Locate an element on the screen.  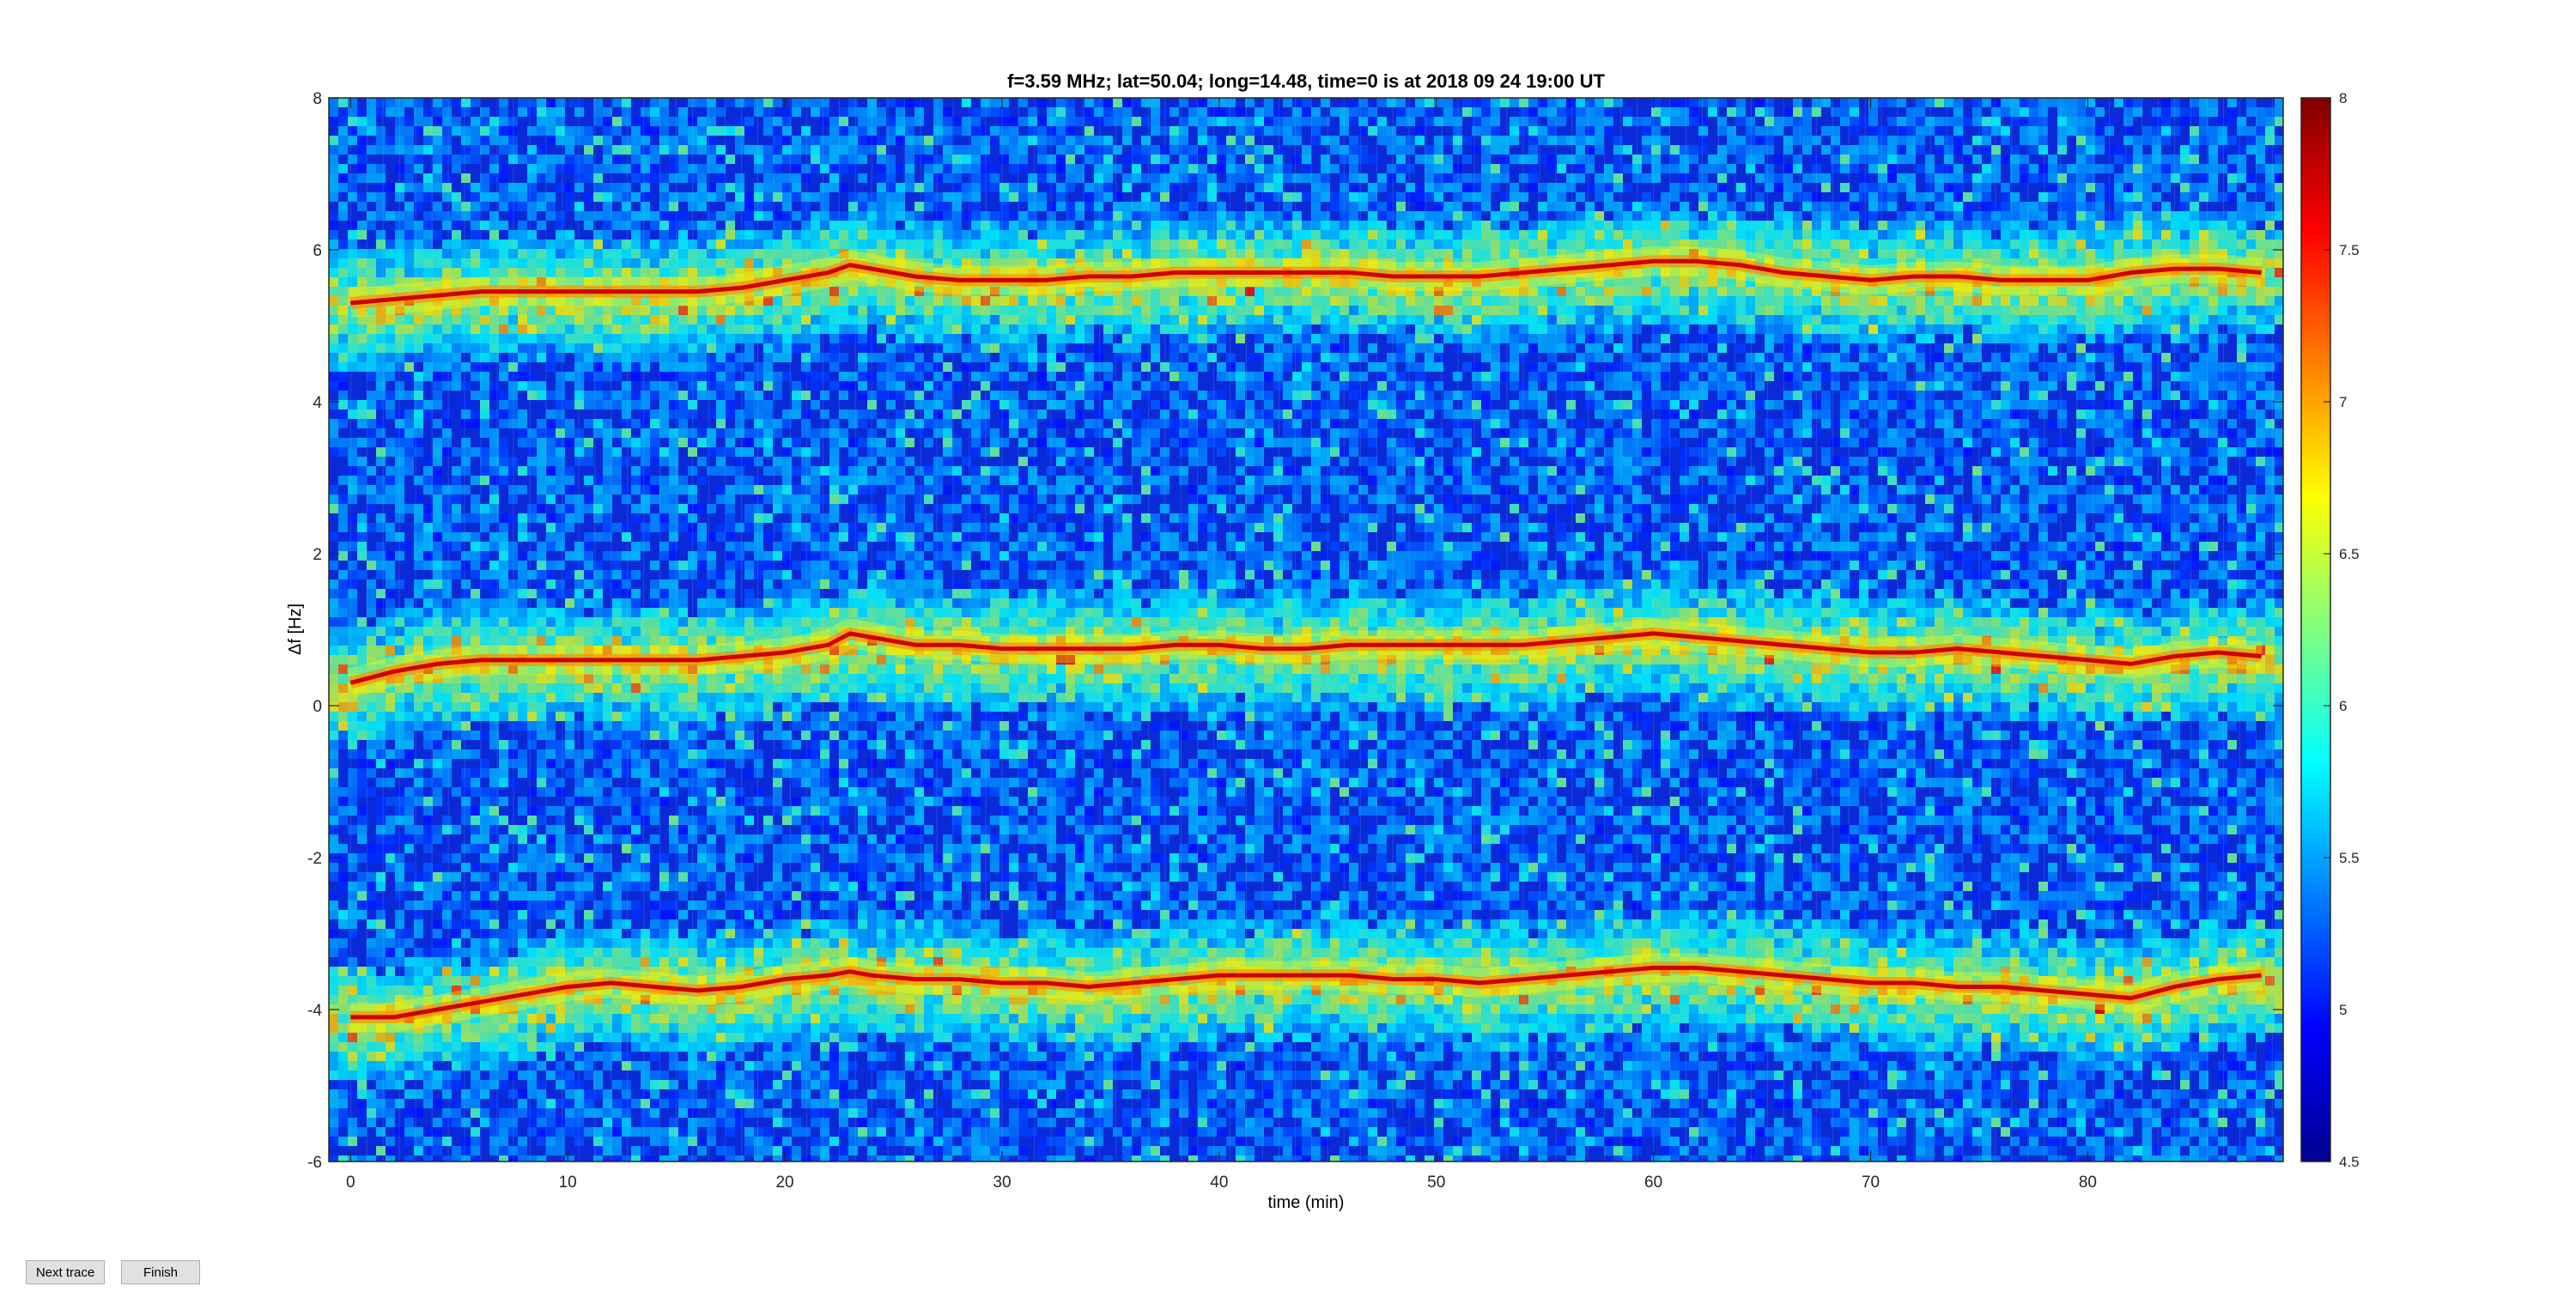
y-tick-label: 2 is located at coordinates (317, 555).